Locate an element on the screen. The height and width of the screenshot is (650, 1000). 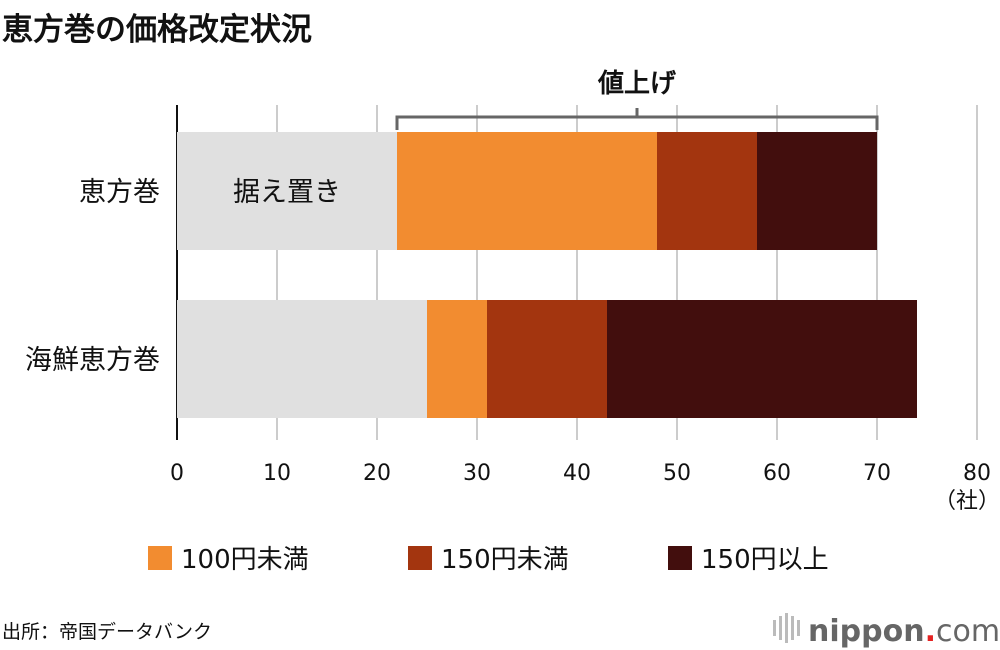
category-label: 恵方巻 is located at coordinates (119, 192).